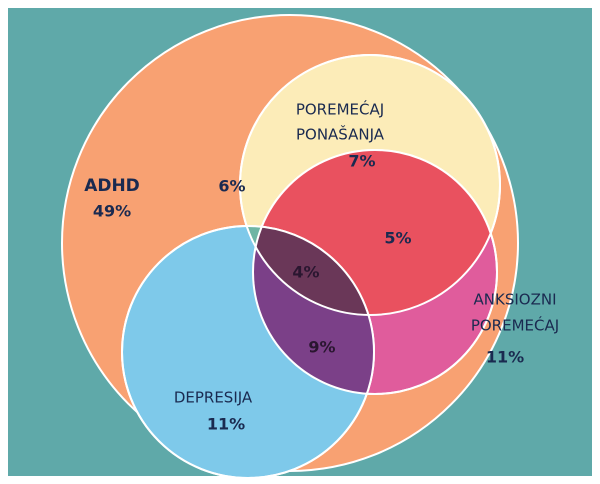  I want to click on set-label: ANKSIOZNI, so click(515, 300).